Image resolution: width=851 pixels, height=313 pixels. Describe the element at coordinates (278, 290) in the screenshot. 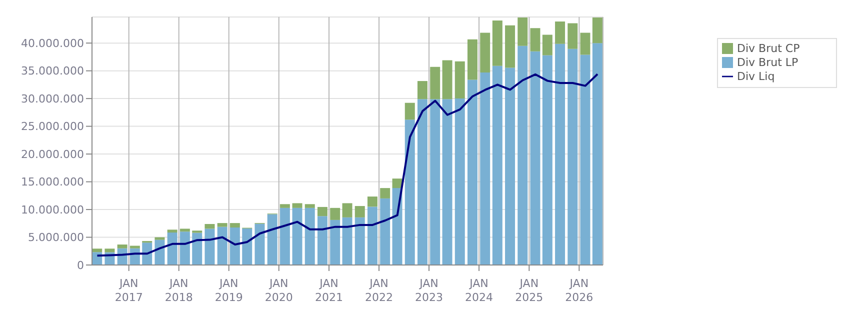

I see `x-tick-label: JAN 2020` at that location.